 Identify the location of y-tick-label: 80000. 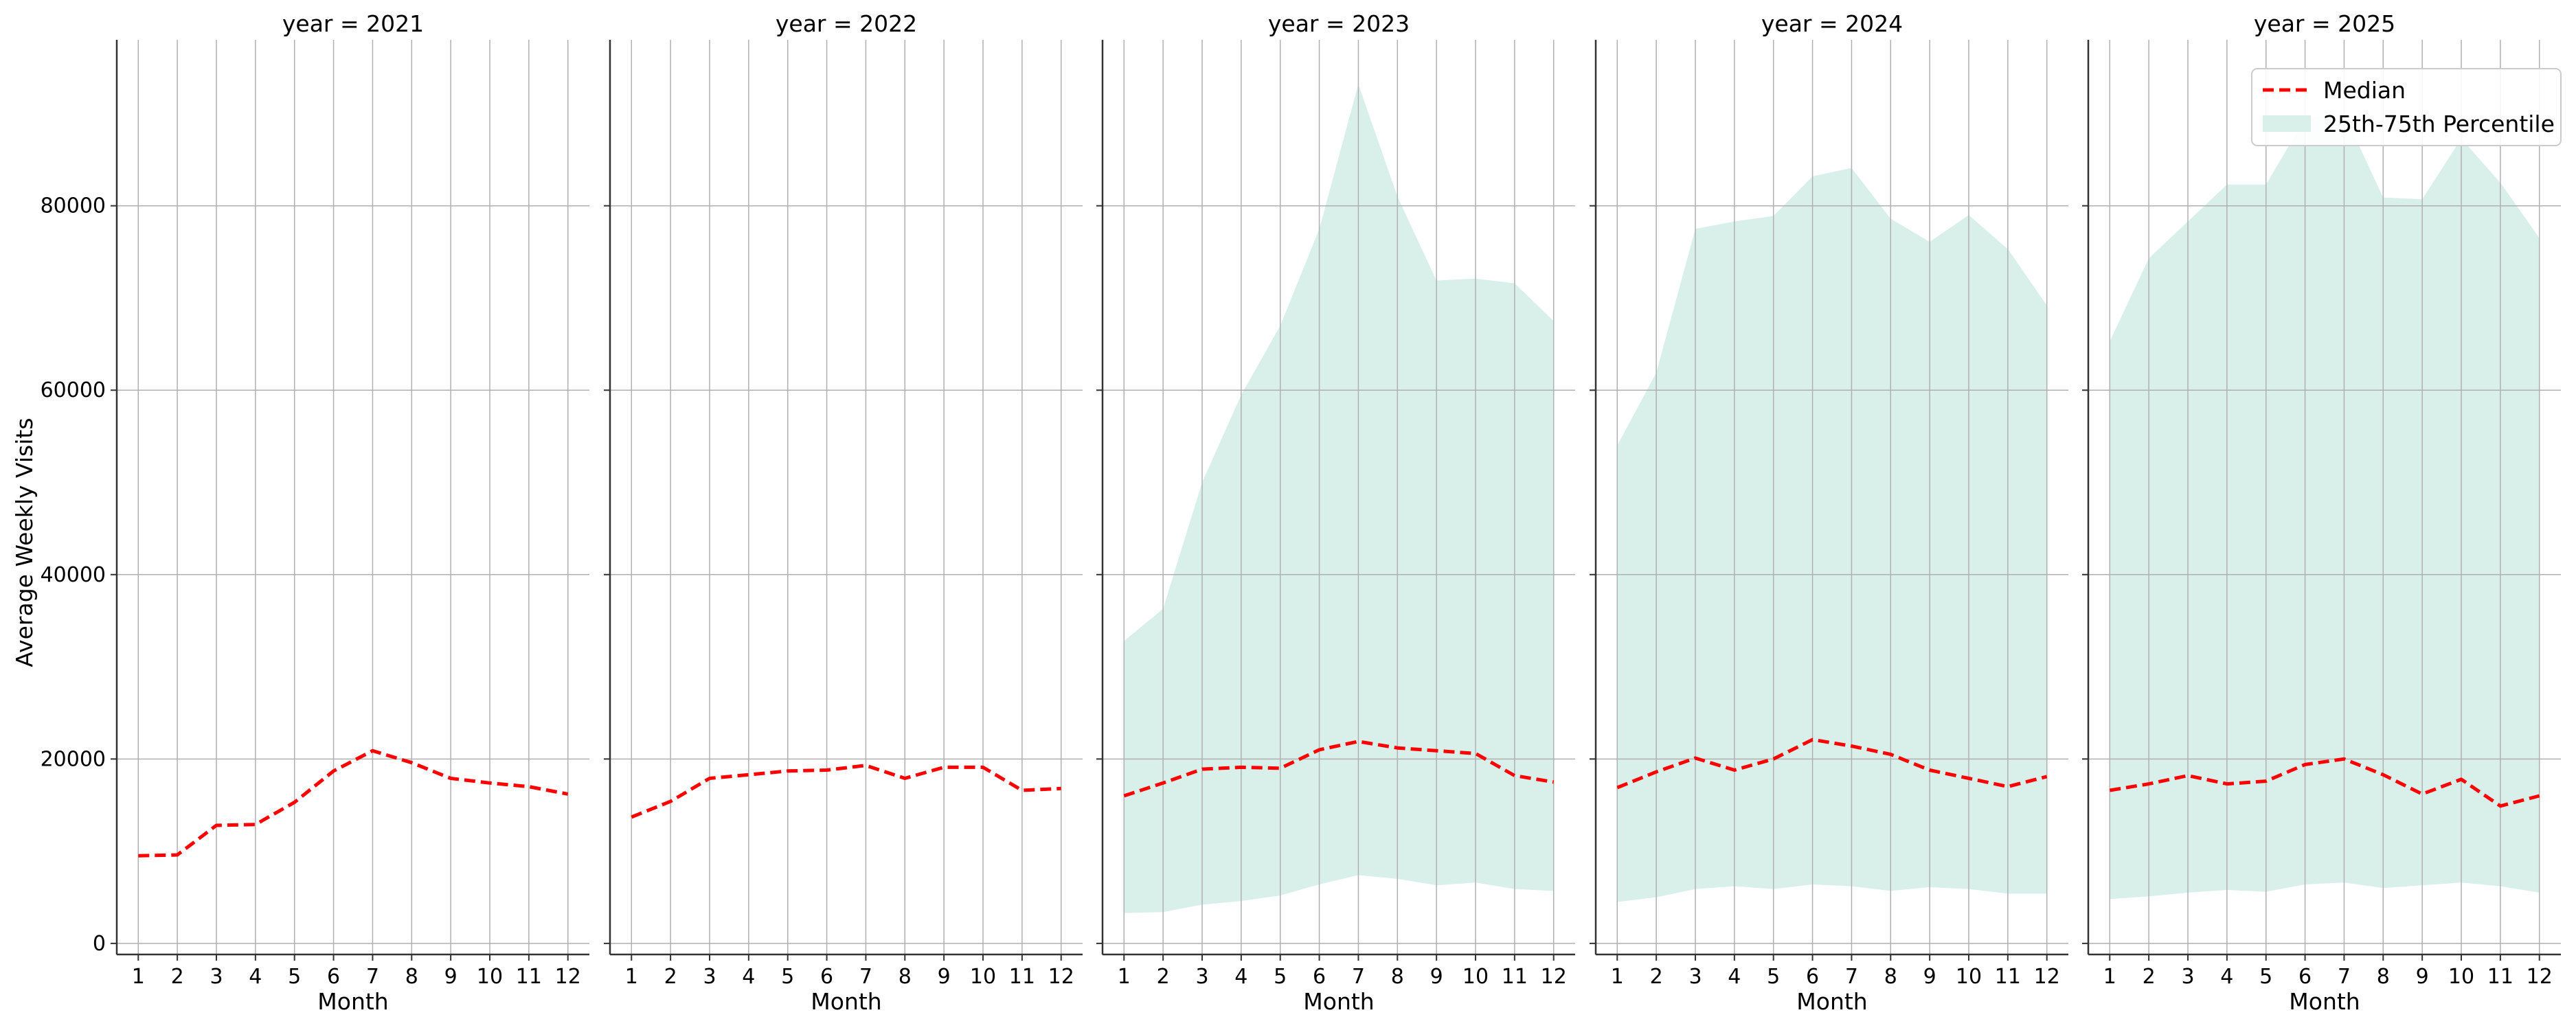
(73, 206).